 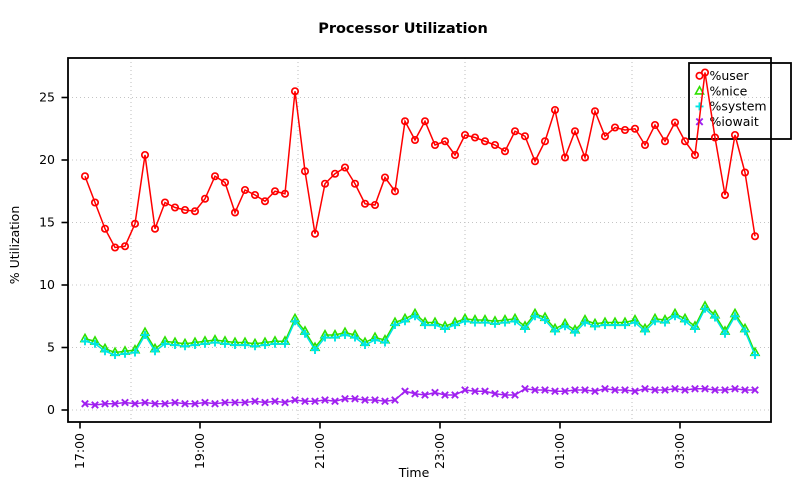 I want to click on x-tick-label: 03:00, so click(x=679, y=451).